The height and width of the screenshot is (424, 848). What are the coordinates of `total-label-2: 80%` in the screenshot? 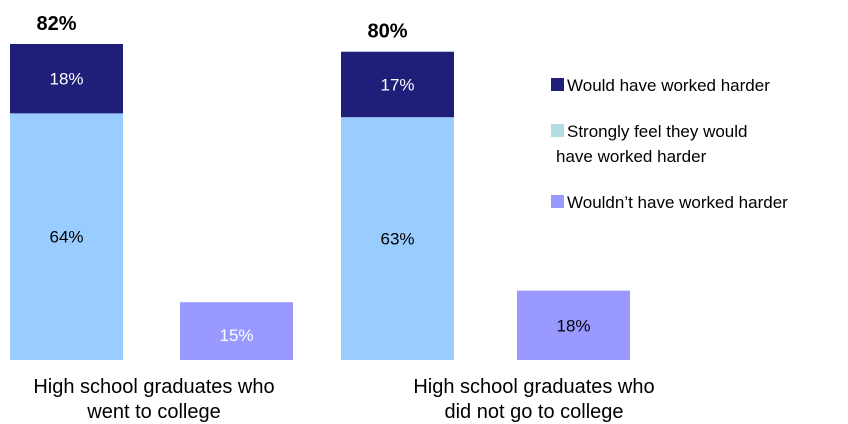 It's located at (387, 32).